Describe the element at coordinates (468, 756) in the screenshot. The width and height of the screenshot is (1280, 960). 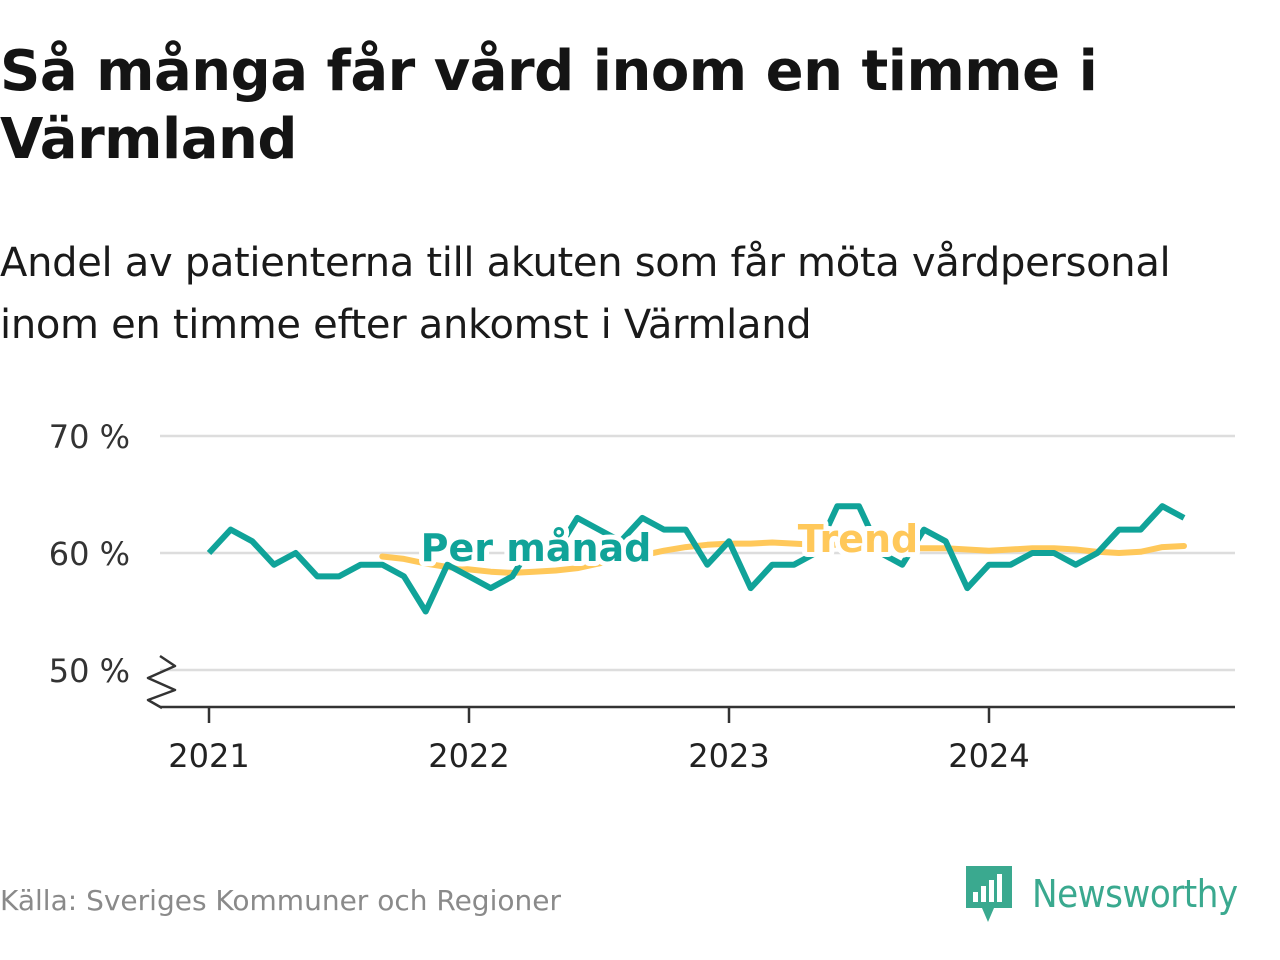
I see `x-tick-label: 2022` at that location.